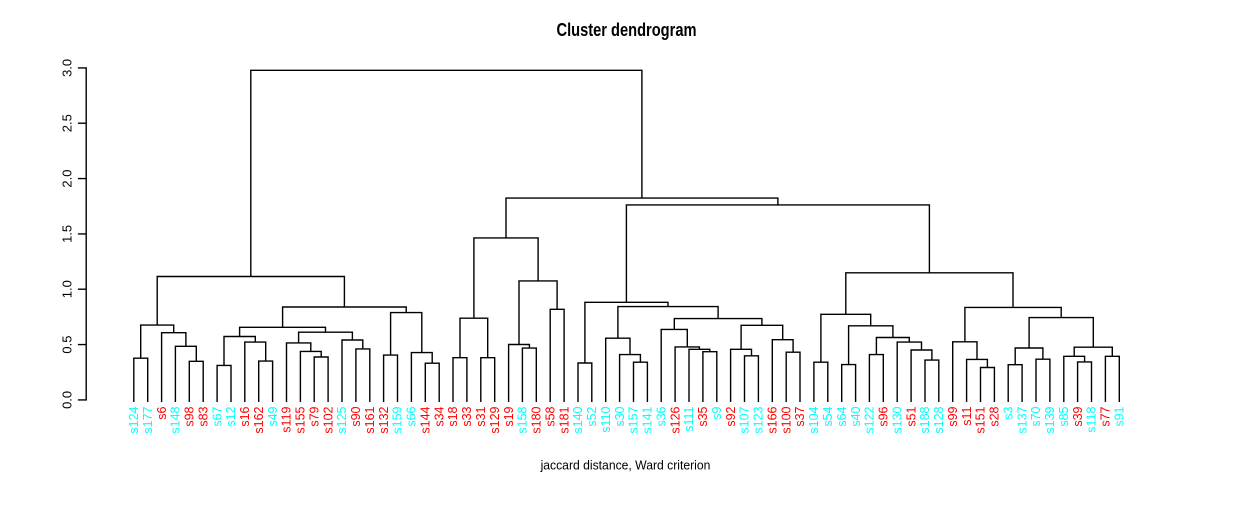 The height and width of the screenshot is (505, 1238). What do you see at coordinates (981, 419) in the screenshot?
I see `svg-text: s151` at bounding box center [981, 419].